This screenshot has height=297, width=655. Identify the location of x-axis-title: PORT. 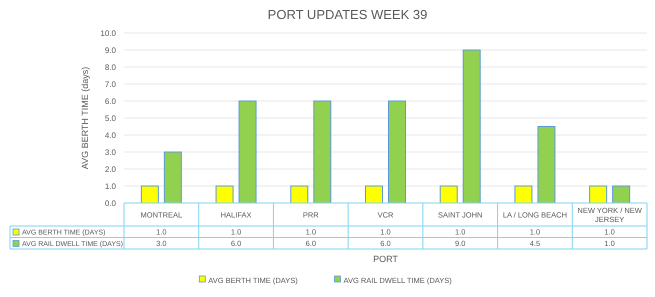
(385, 259).